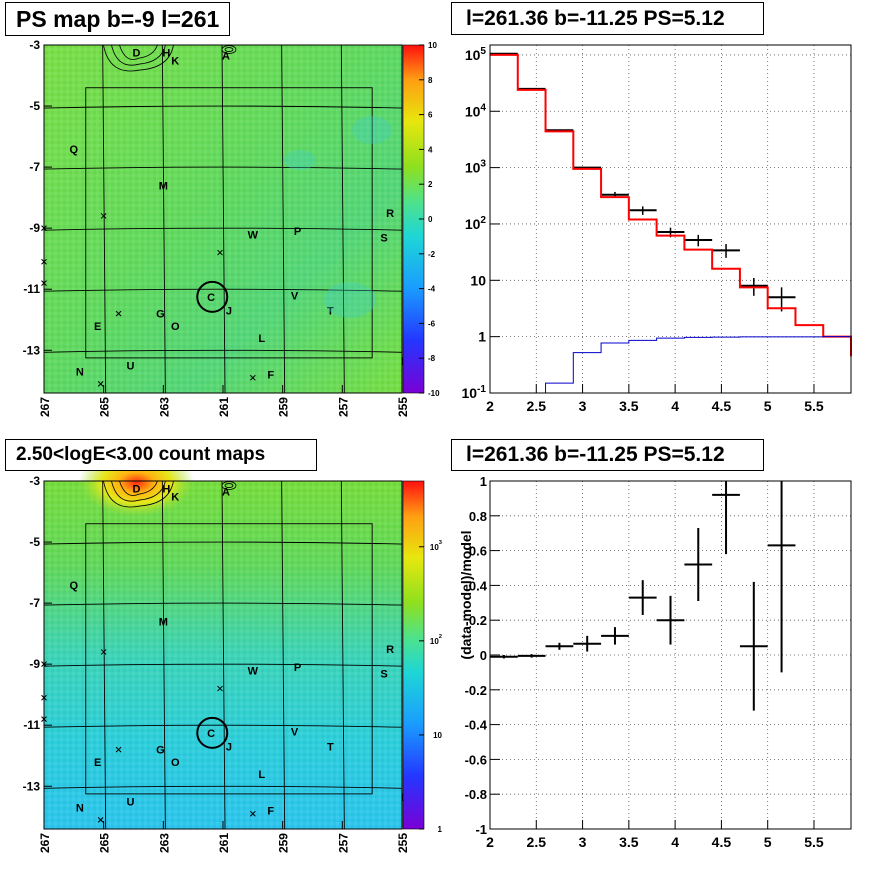  What do you see at coordinates (45, 407) in the screenshot?
I see `psmap-xtick-label: 267` at bounding box center [45, 407].